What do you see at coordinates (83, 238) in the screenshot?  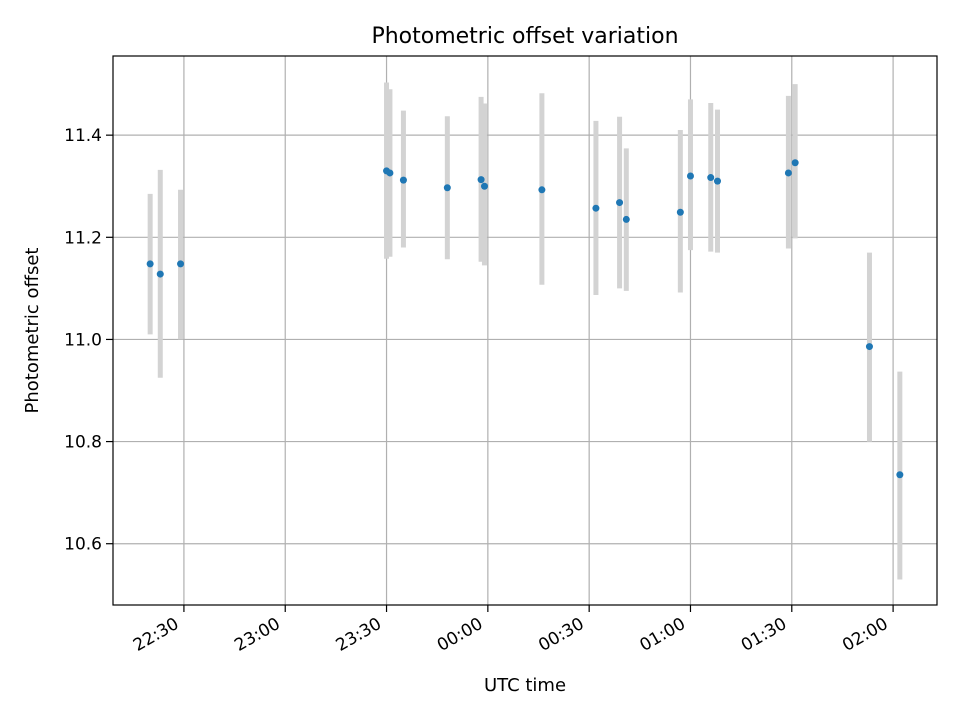 I see `y-tick-label: 11.2` at bounding box center [83, 238].